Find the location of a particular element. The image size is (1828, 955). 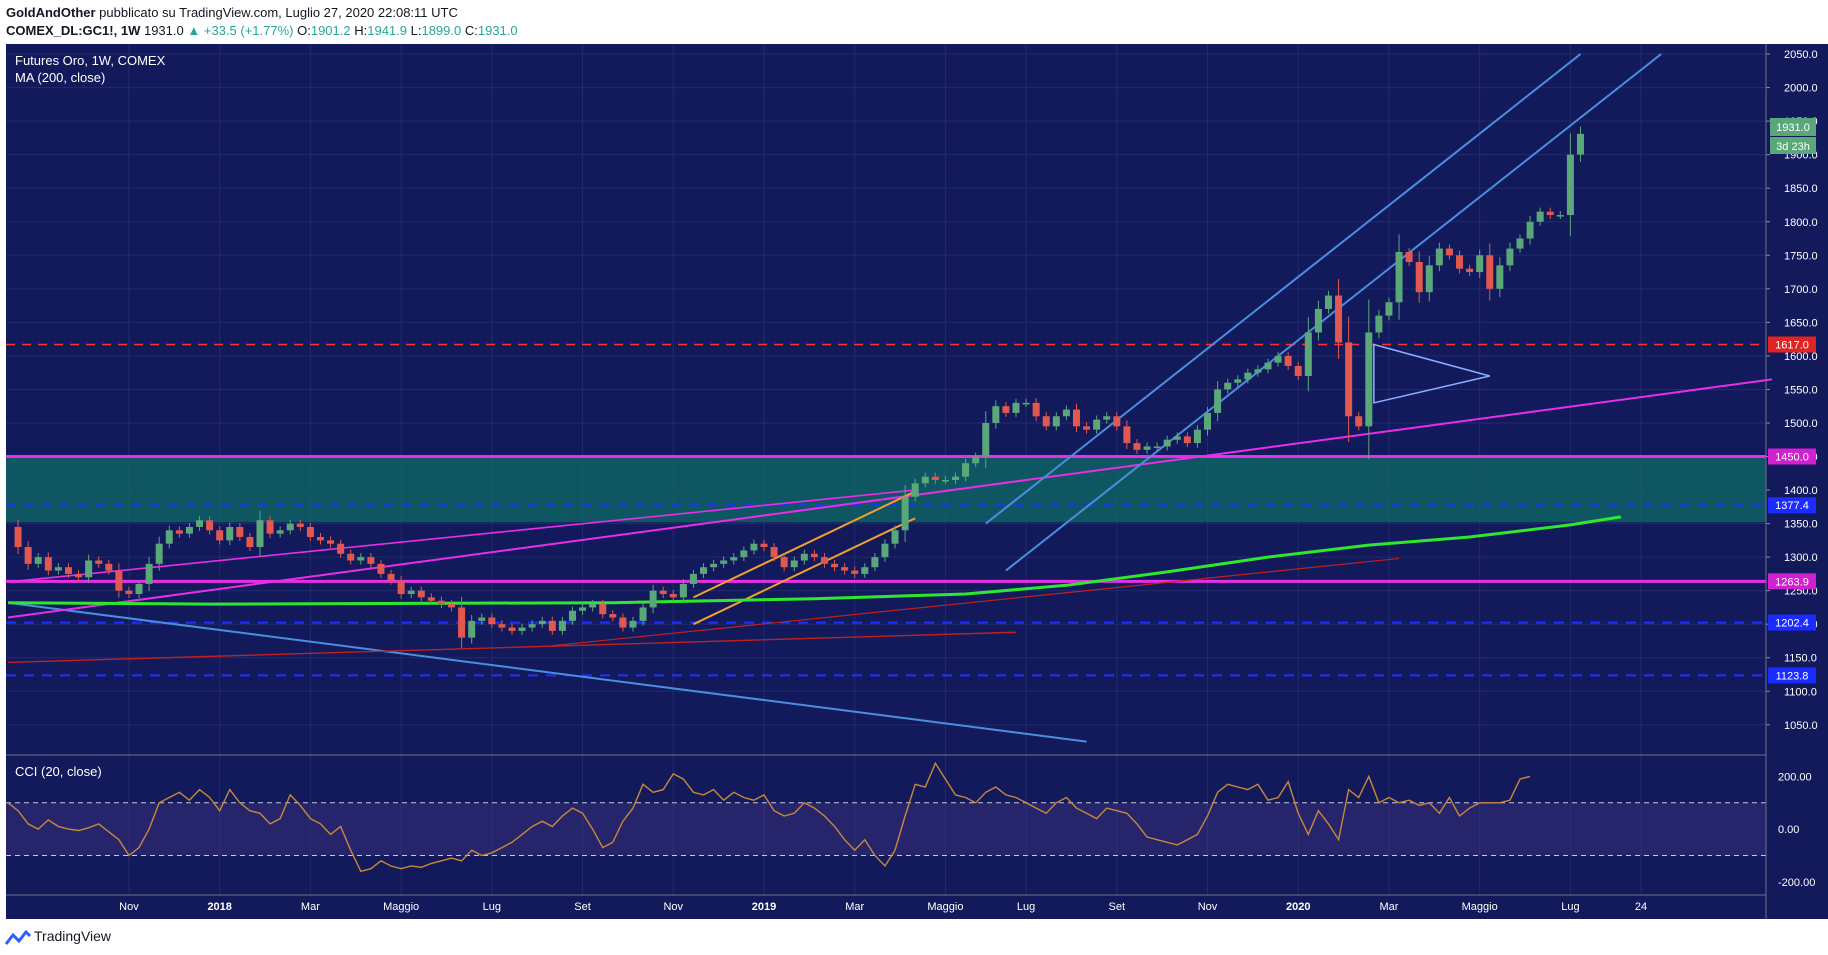

tradingview-logo-icon is located at coordinates (18, 938).